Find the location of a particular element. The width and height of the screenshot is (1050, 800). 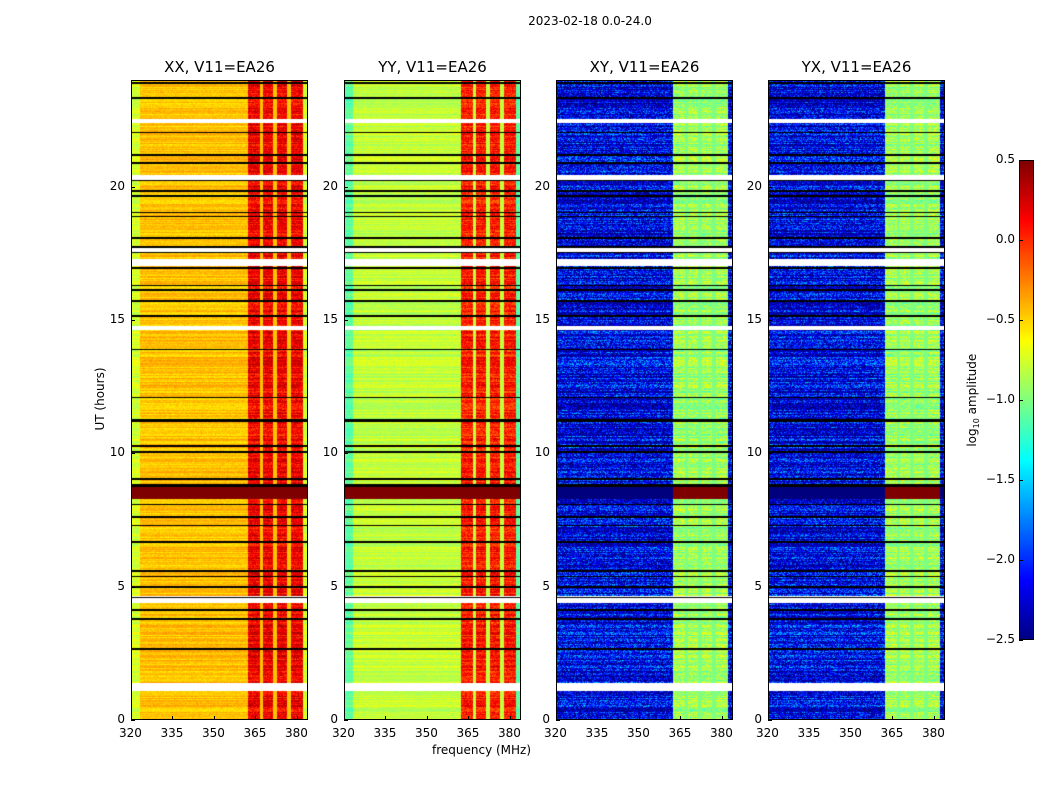

colorbar-tick-label: 0.0 is located at coordinates (1005, 239).